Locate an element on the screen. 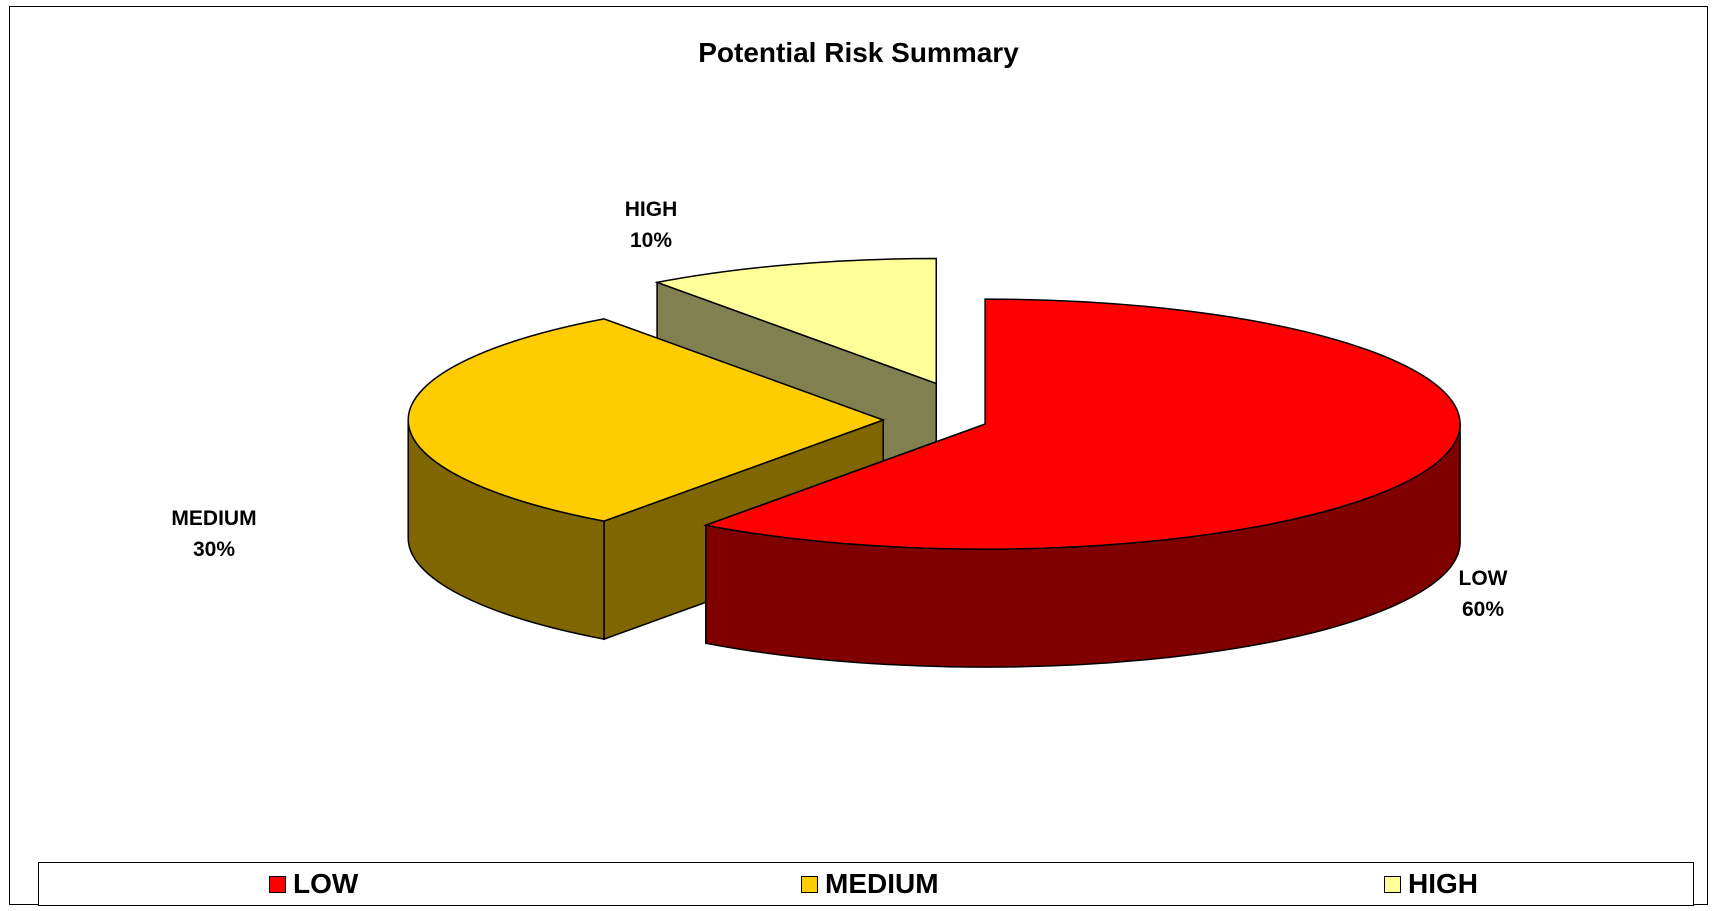  legend-swatch-medium is located at coordinates (809, 884).